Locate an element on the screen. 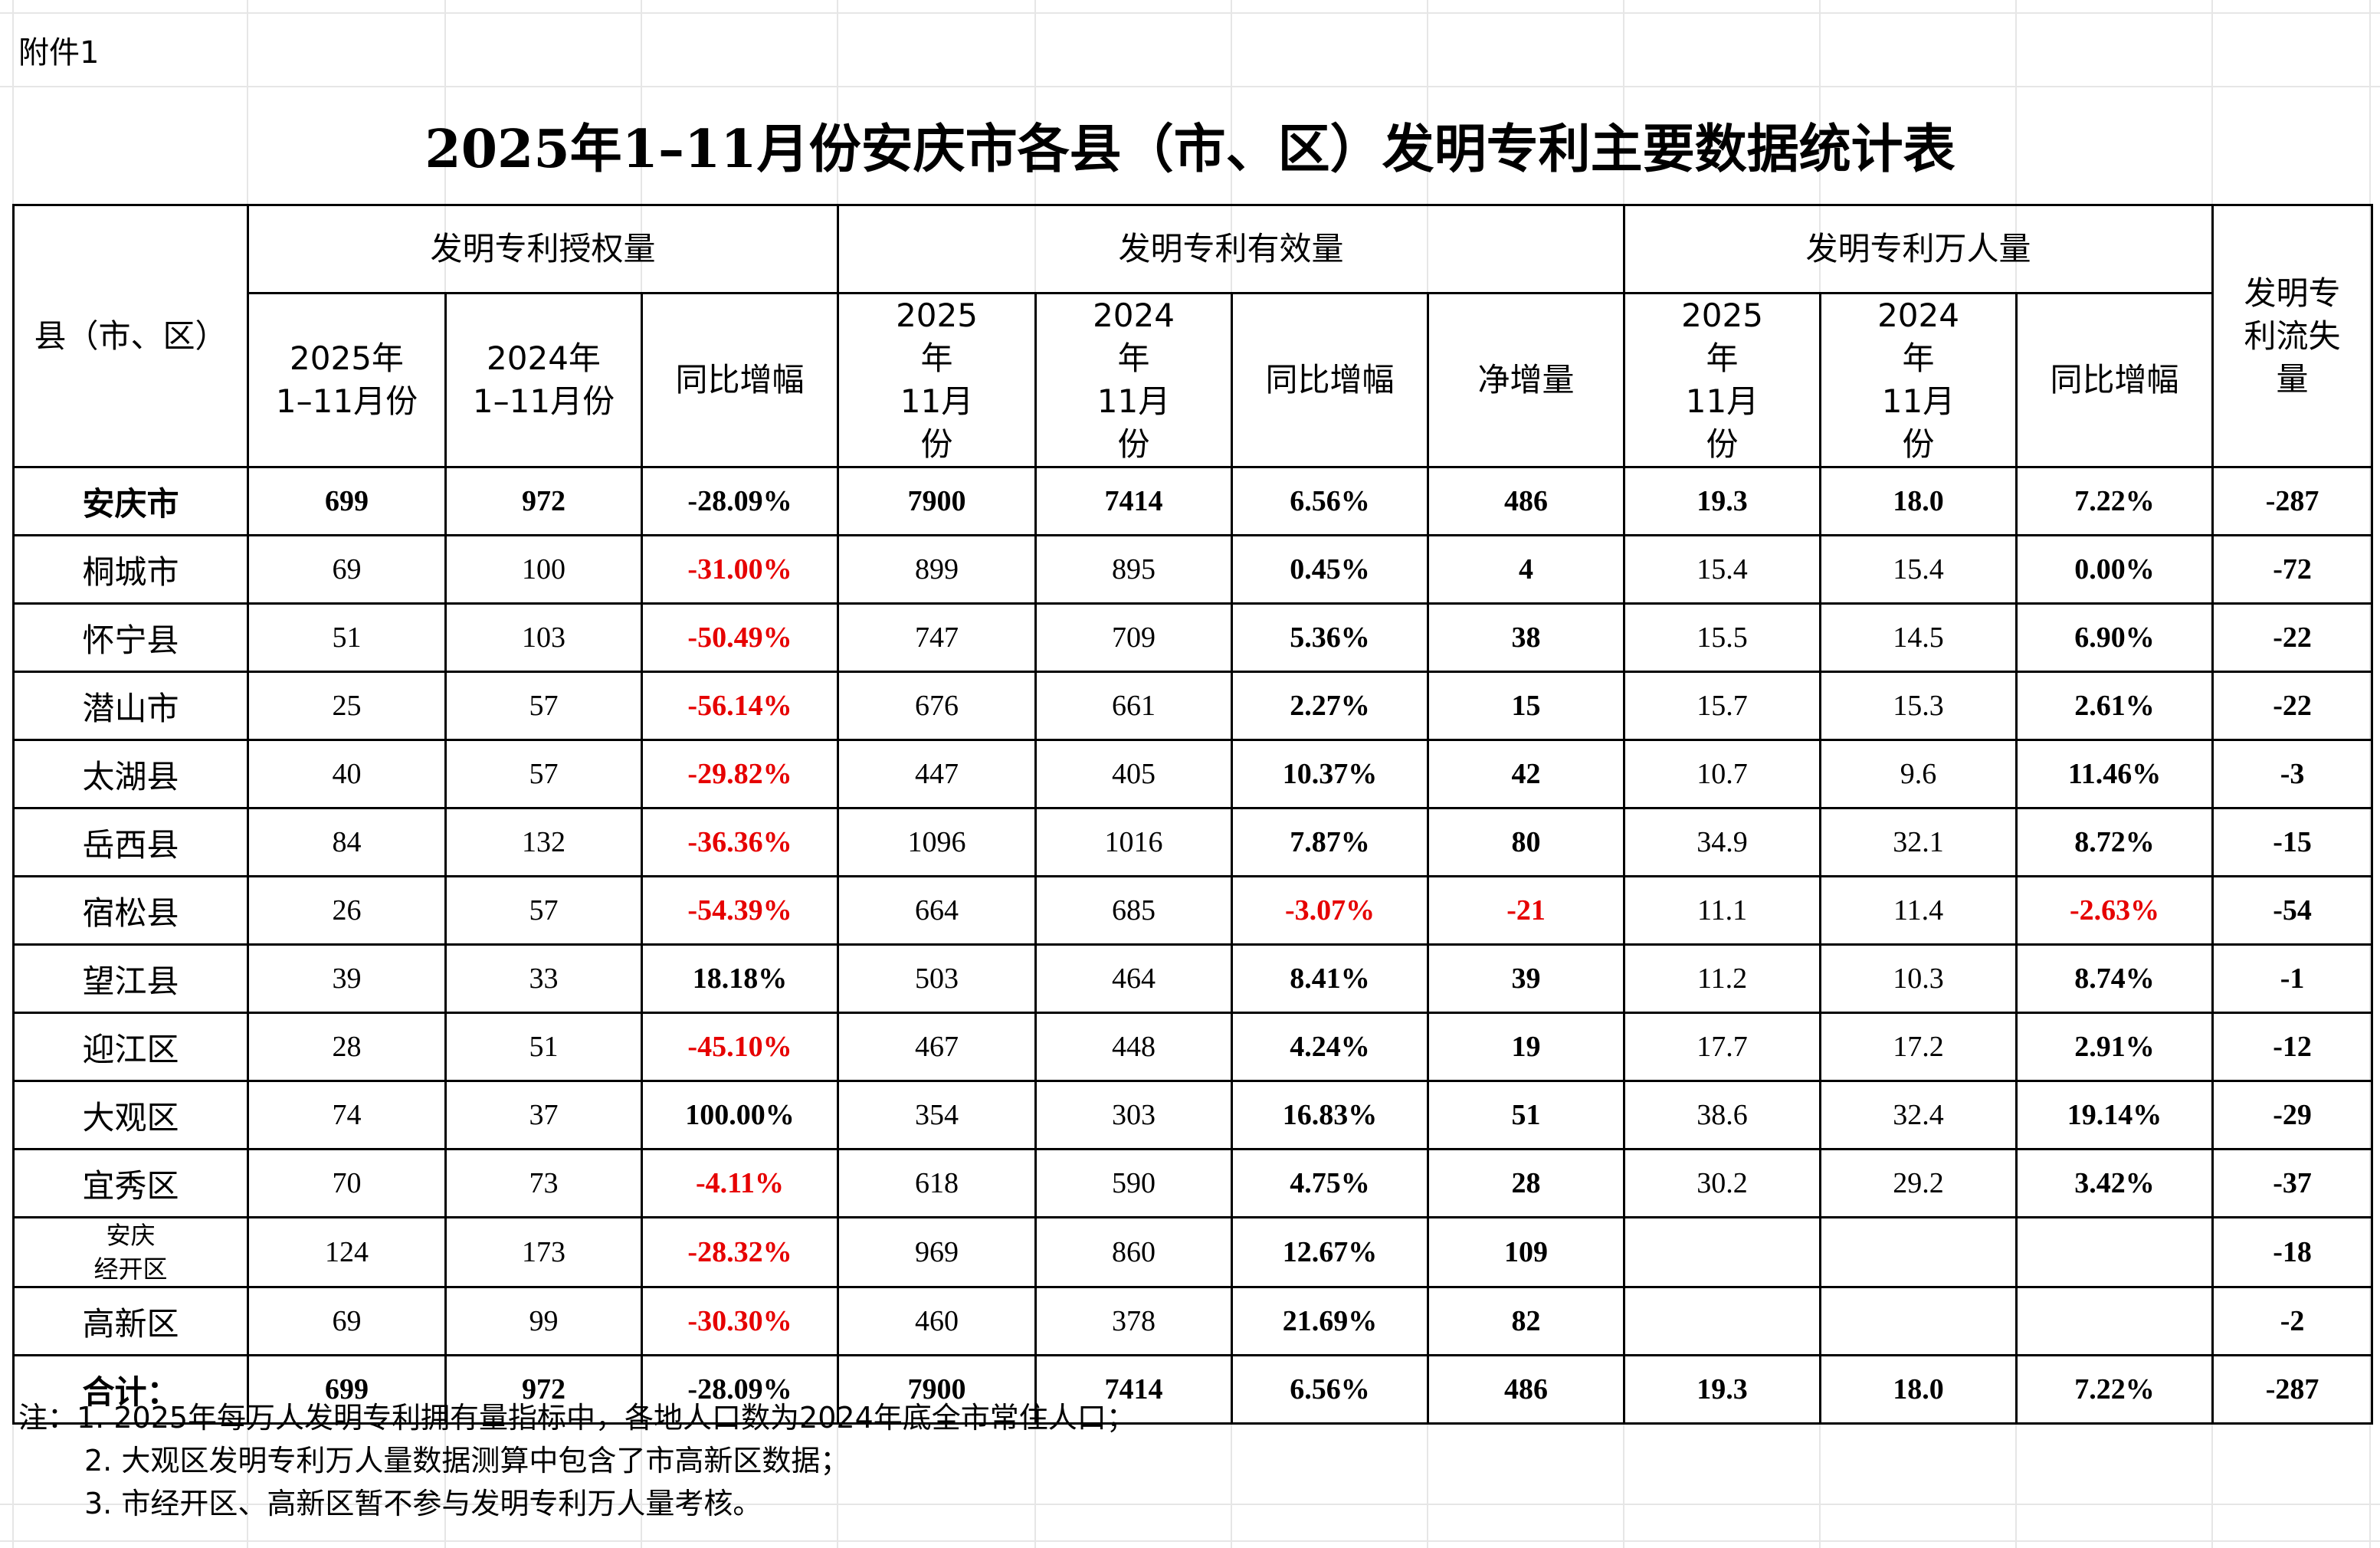 This screenshot has height=1548, width=2380. cell-v25: 618 is located at coordinates (937, 1183).